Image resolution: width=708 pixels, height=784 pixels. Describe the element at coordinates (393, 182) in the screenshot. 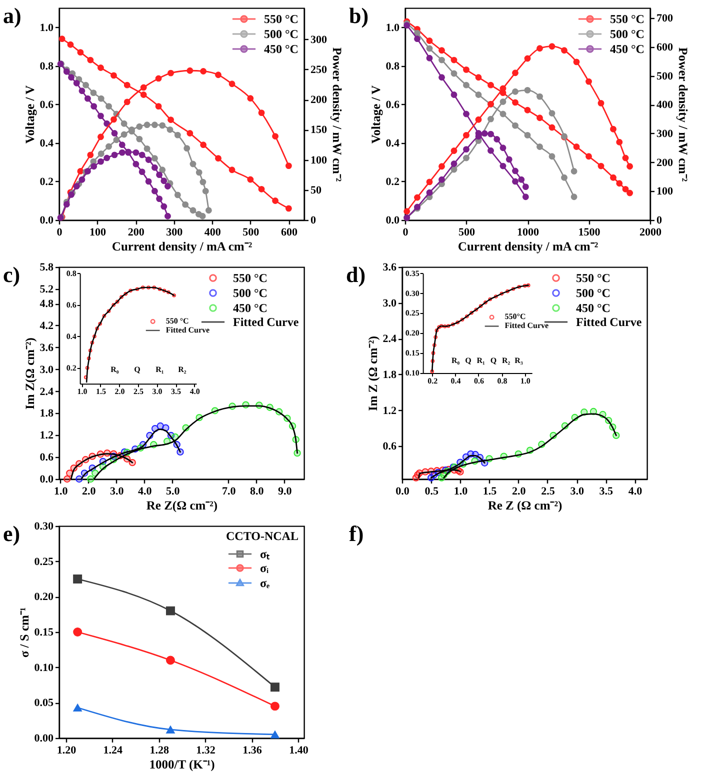

I see `y-tick-label: 0.2` at that location.